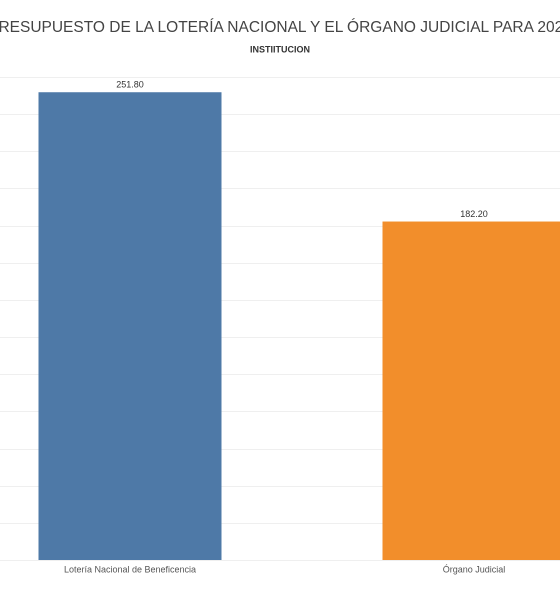 Image resolution: width=560 pixels, height=600 pixels. Describe the element at coordinates (130, 85) in the screenshot. I see `value-label: 251.80` at that location.